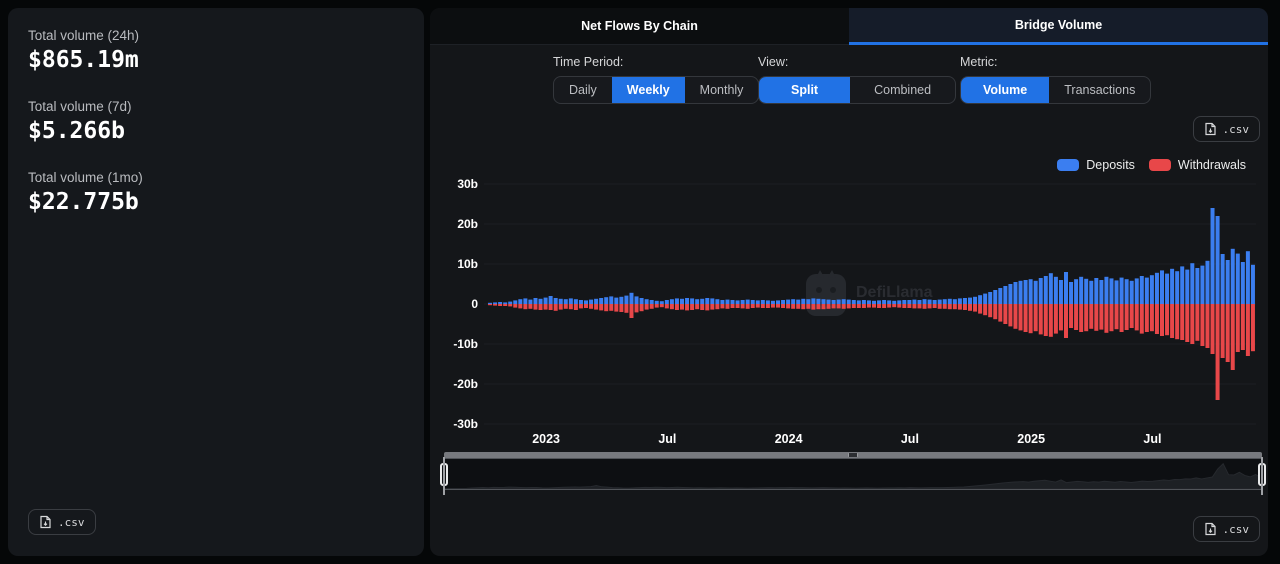 The height and width of the screenshot is (564, 1280). I want to click on legend-label: Withdrawals, so click(1211, 165).